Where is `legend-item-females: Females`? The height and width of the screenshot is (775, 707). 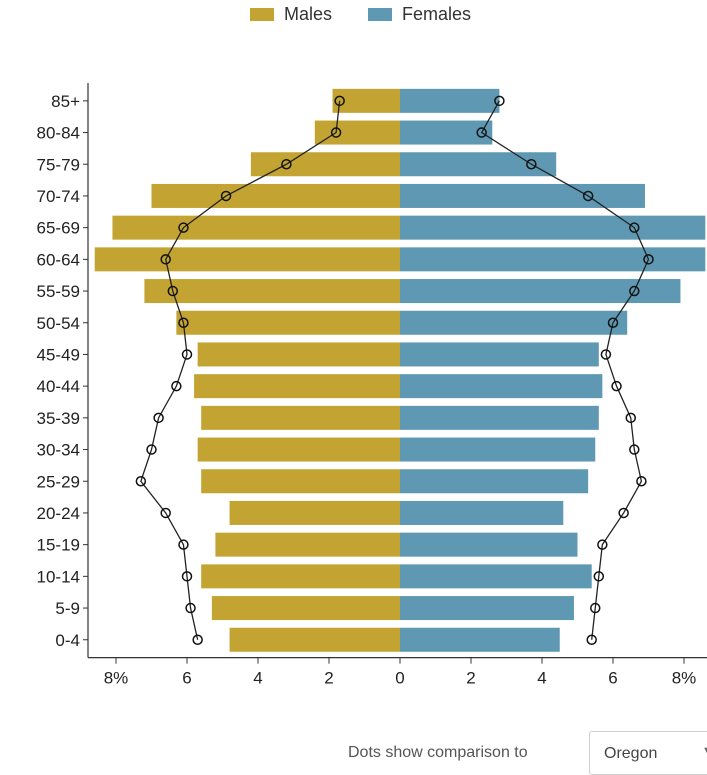 legend-item-females: Females is located at coordinates (419, 14).